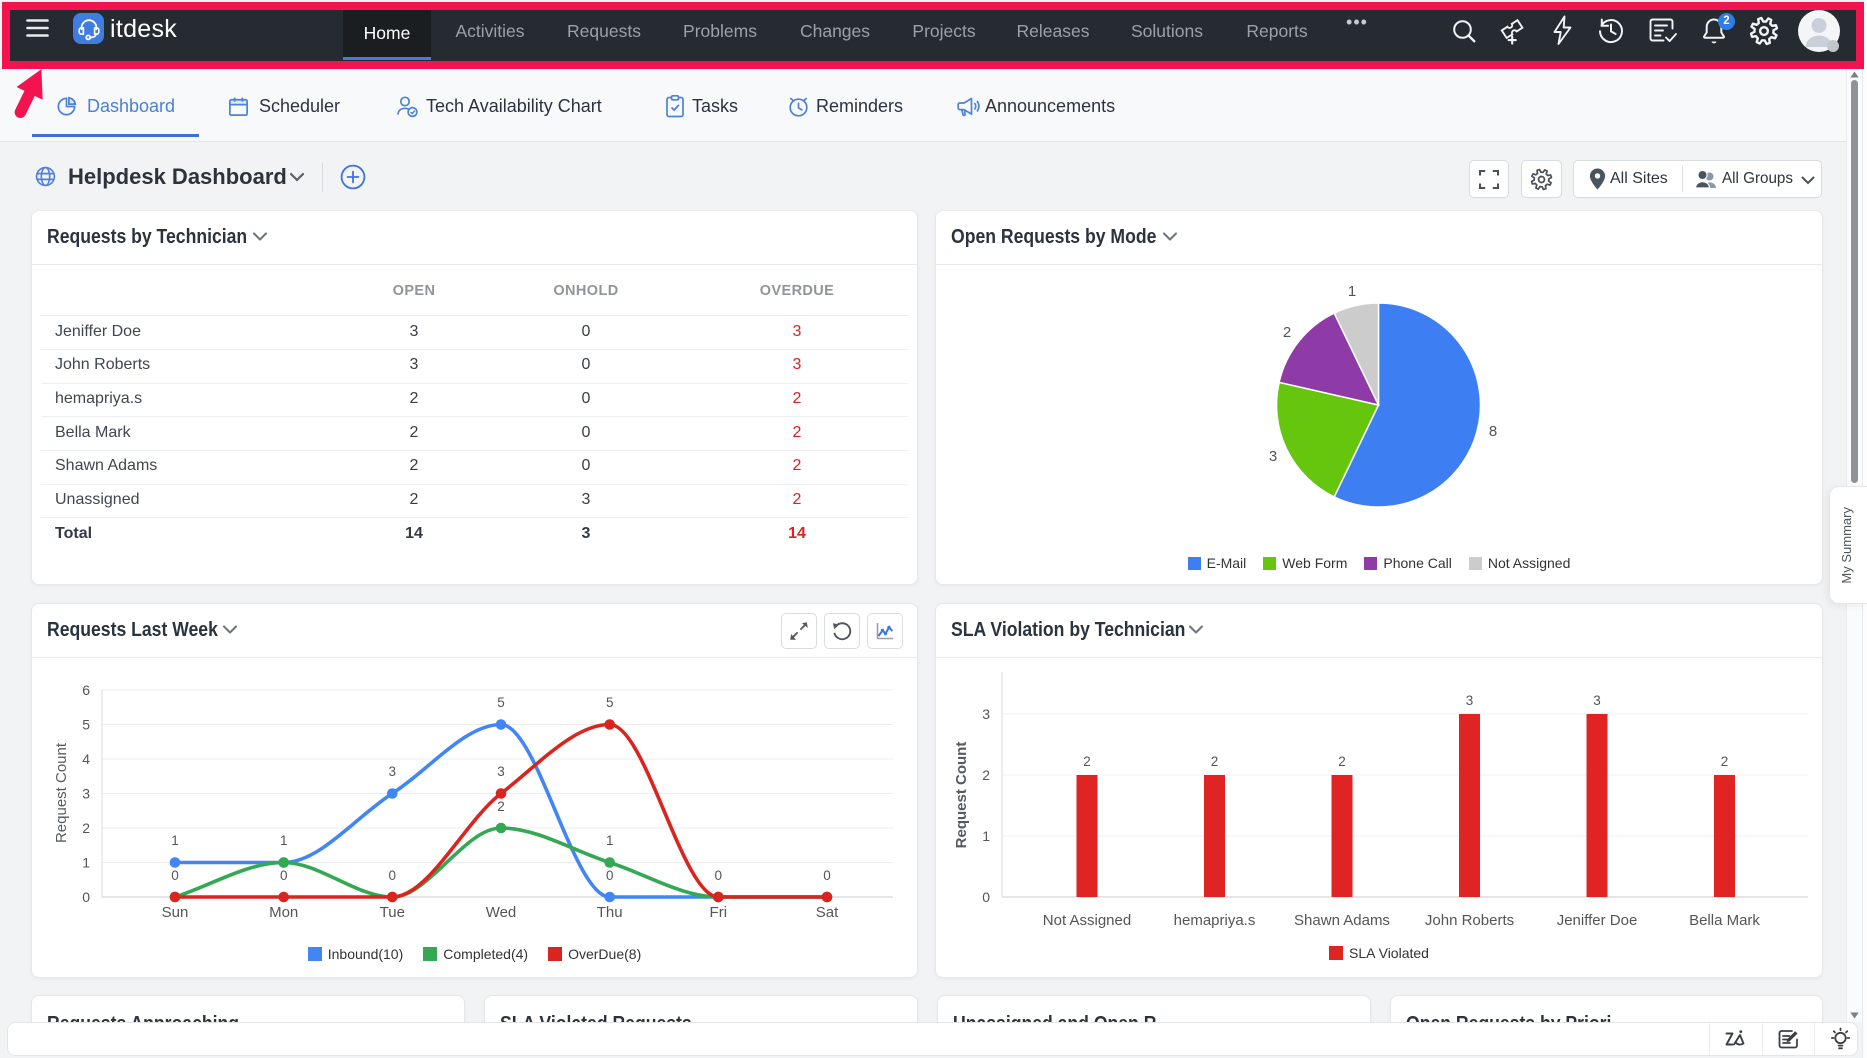 This screenshot has width=1867, height=1058. Describe the element at coordinates (1597, 920) in the screenshot. I see `svg-text: Jeniffer Doe` at that location.